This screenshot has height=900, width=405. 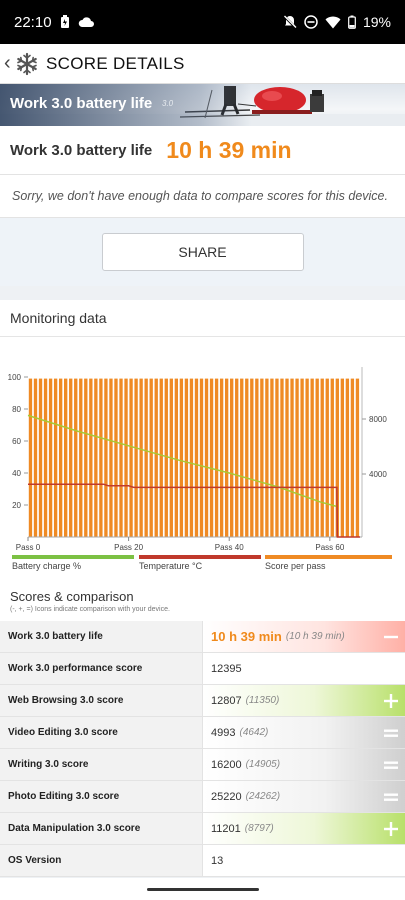 I want to click on score-compare: (10 h 39 min), so click(x=315, y=636).